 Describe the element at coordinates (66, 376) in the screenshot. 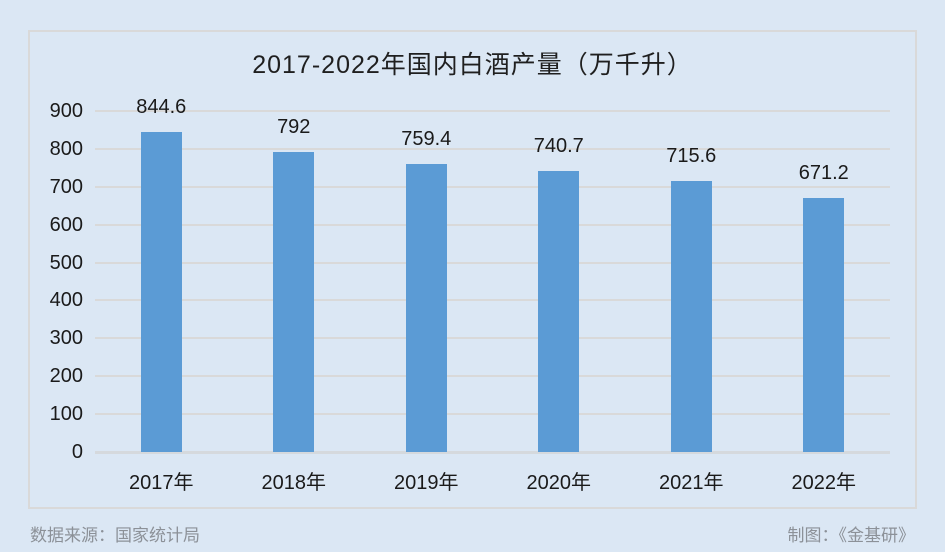

I see `y-tick-label: 200` at that location.